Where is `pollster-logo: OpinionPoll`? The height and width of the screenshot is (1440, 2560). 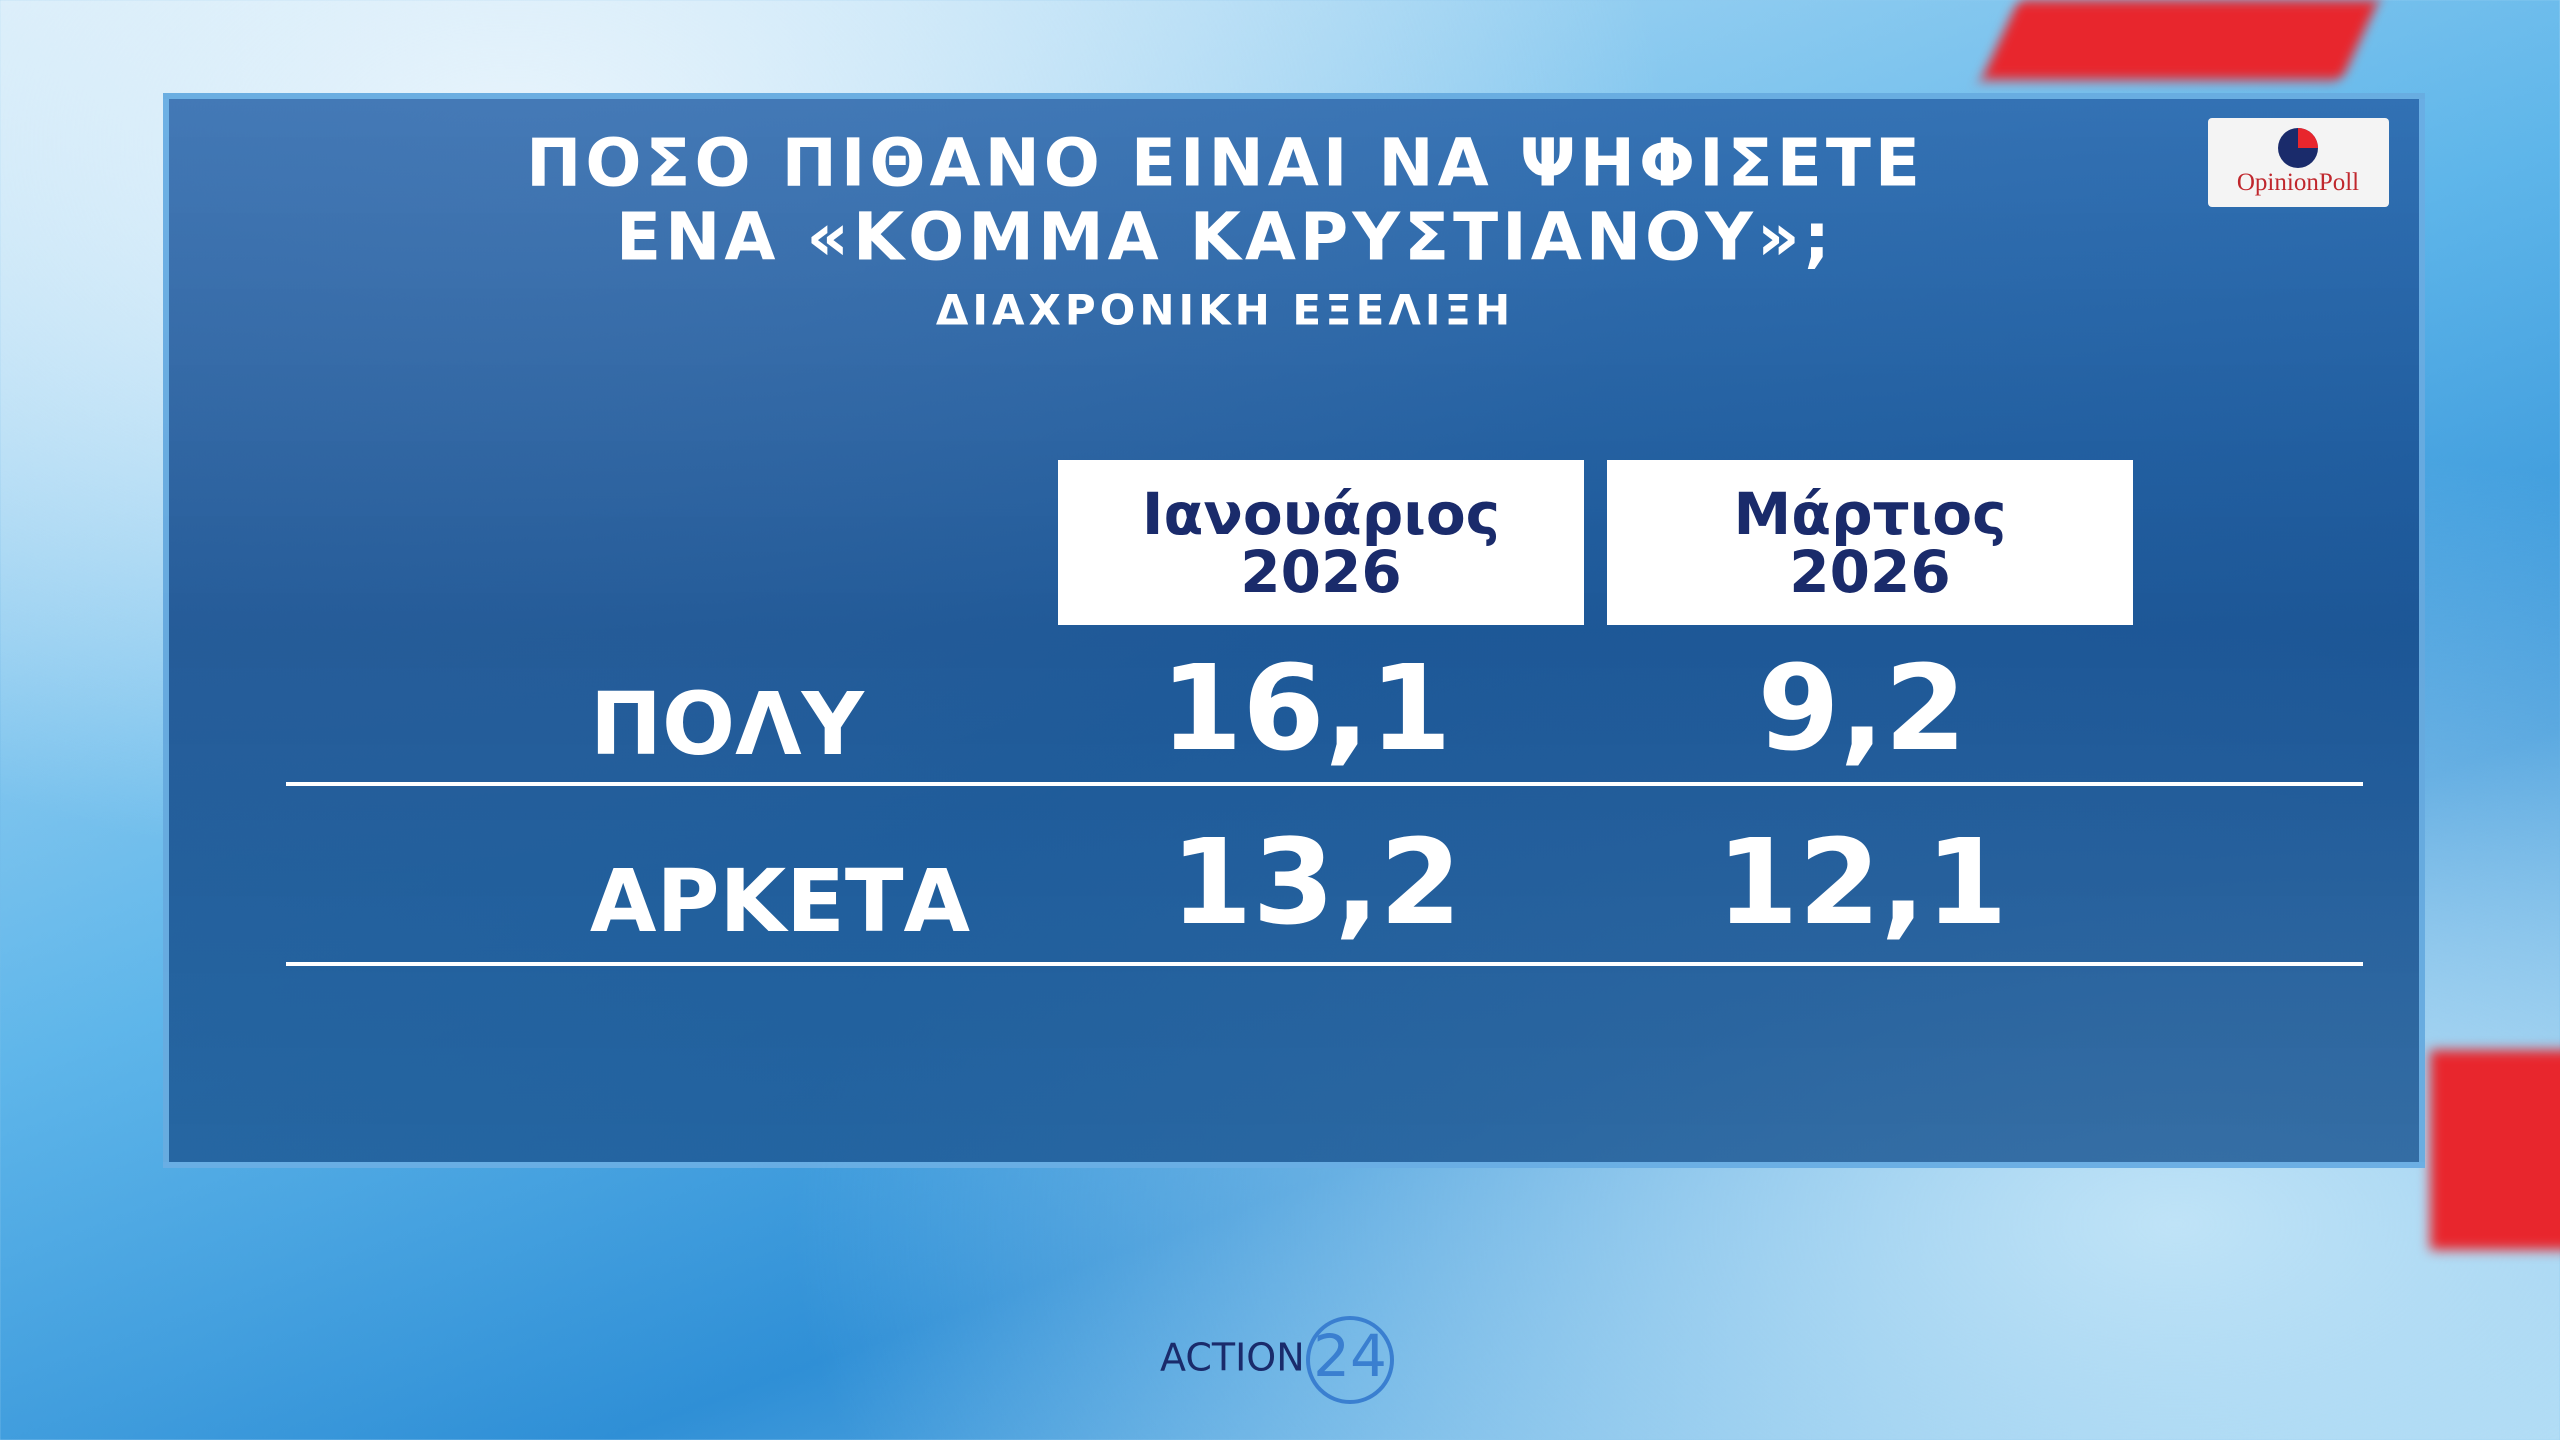 pollster-logo: OpinionPoll is located at coordinates (2298, 162).